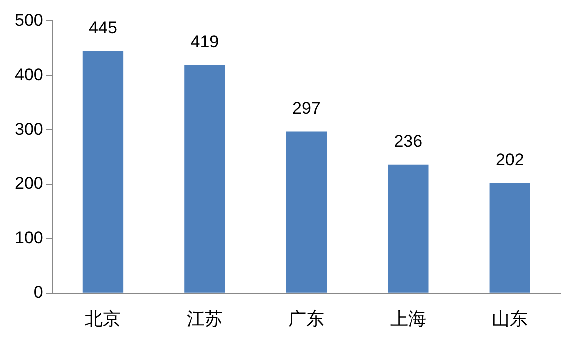 The width and height of the screenshot is (583, 351). I want to click on data-label: 297, so click(306, 108).